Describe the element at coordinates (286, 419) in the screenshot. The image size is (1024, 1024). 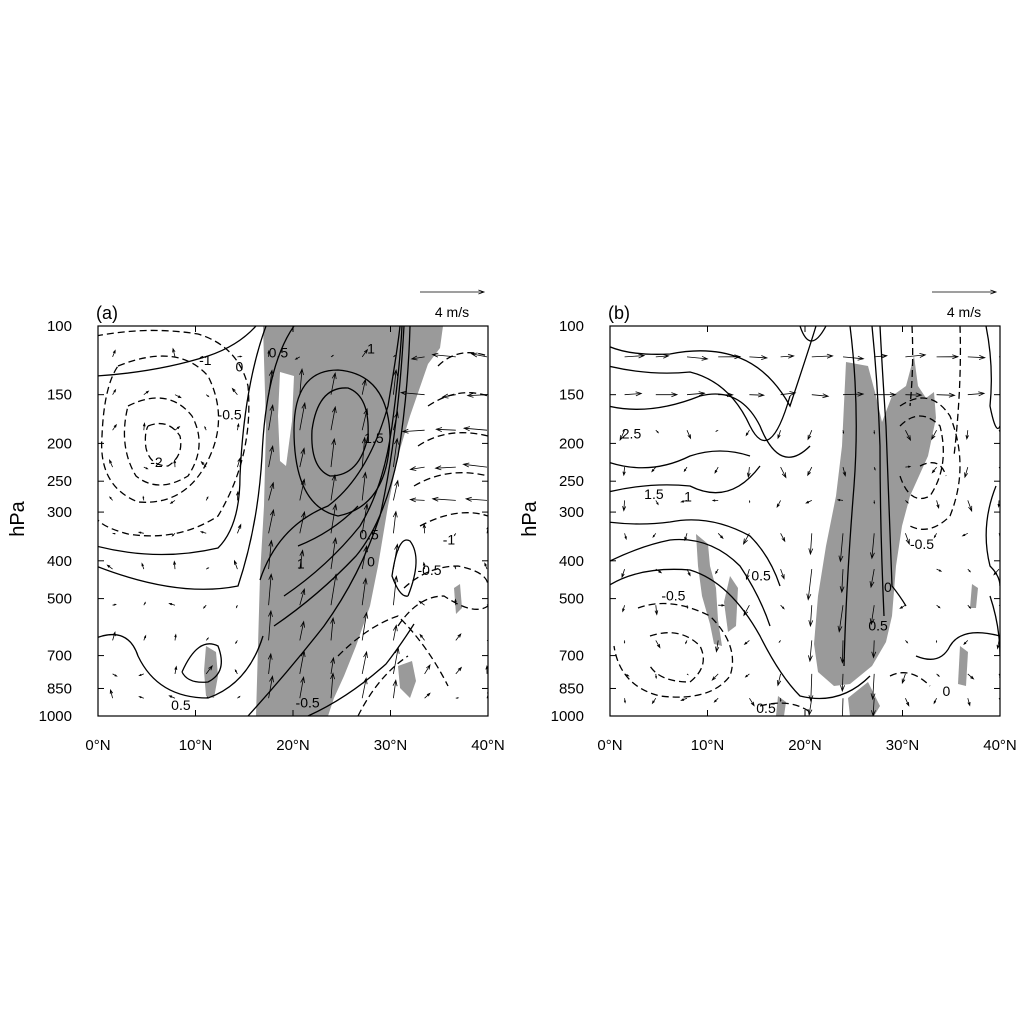
I see `shading-gap` at that location.